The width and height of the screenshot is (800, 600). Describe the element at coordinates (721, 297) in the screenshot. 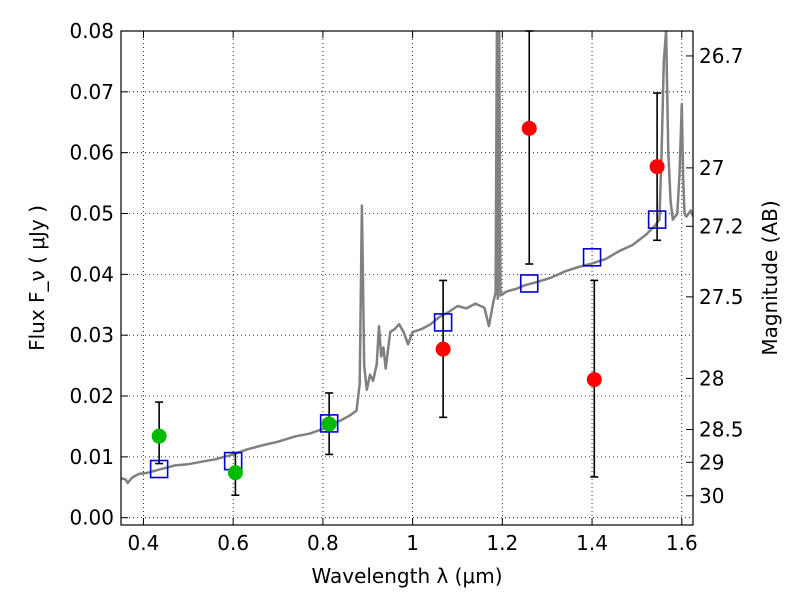

I see `y2-tick-label: 27.5` at that location.